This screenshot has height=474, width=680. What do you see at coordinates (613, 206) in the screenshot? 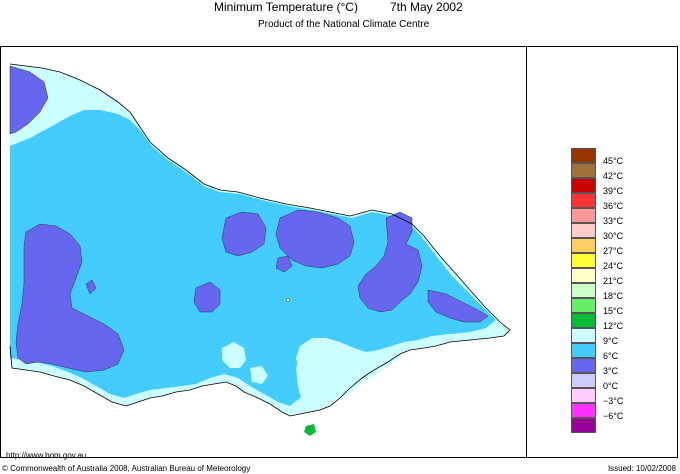
I see `legend-label: 36°C` at bounding box center [613, 206].